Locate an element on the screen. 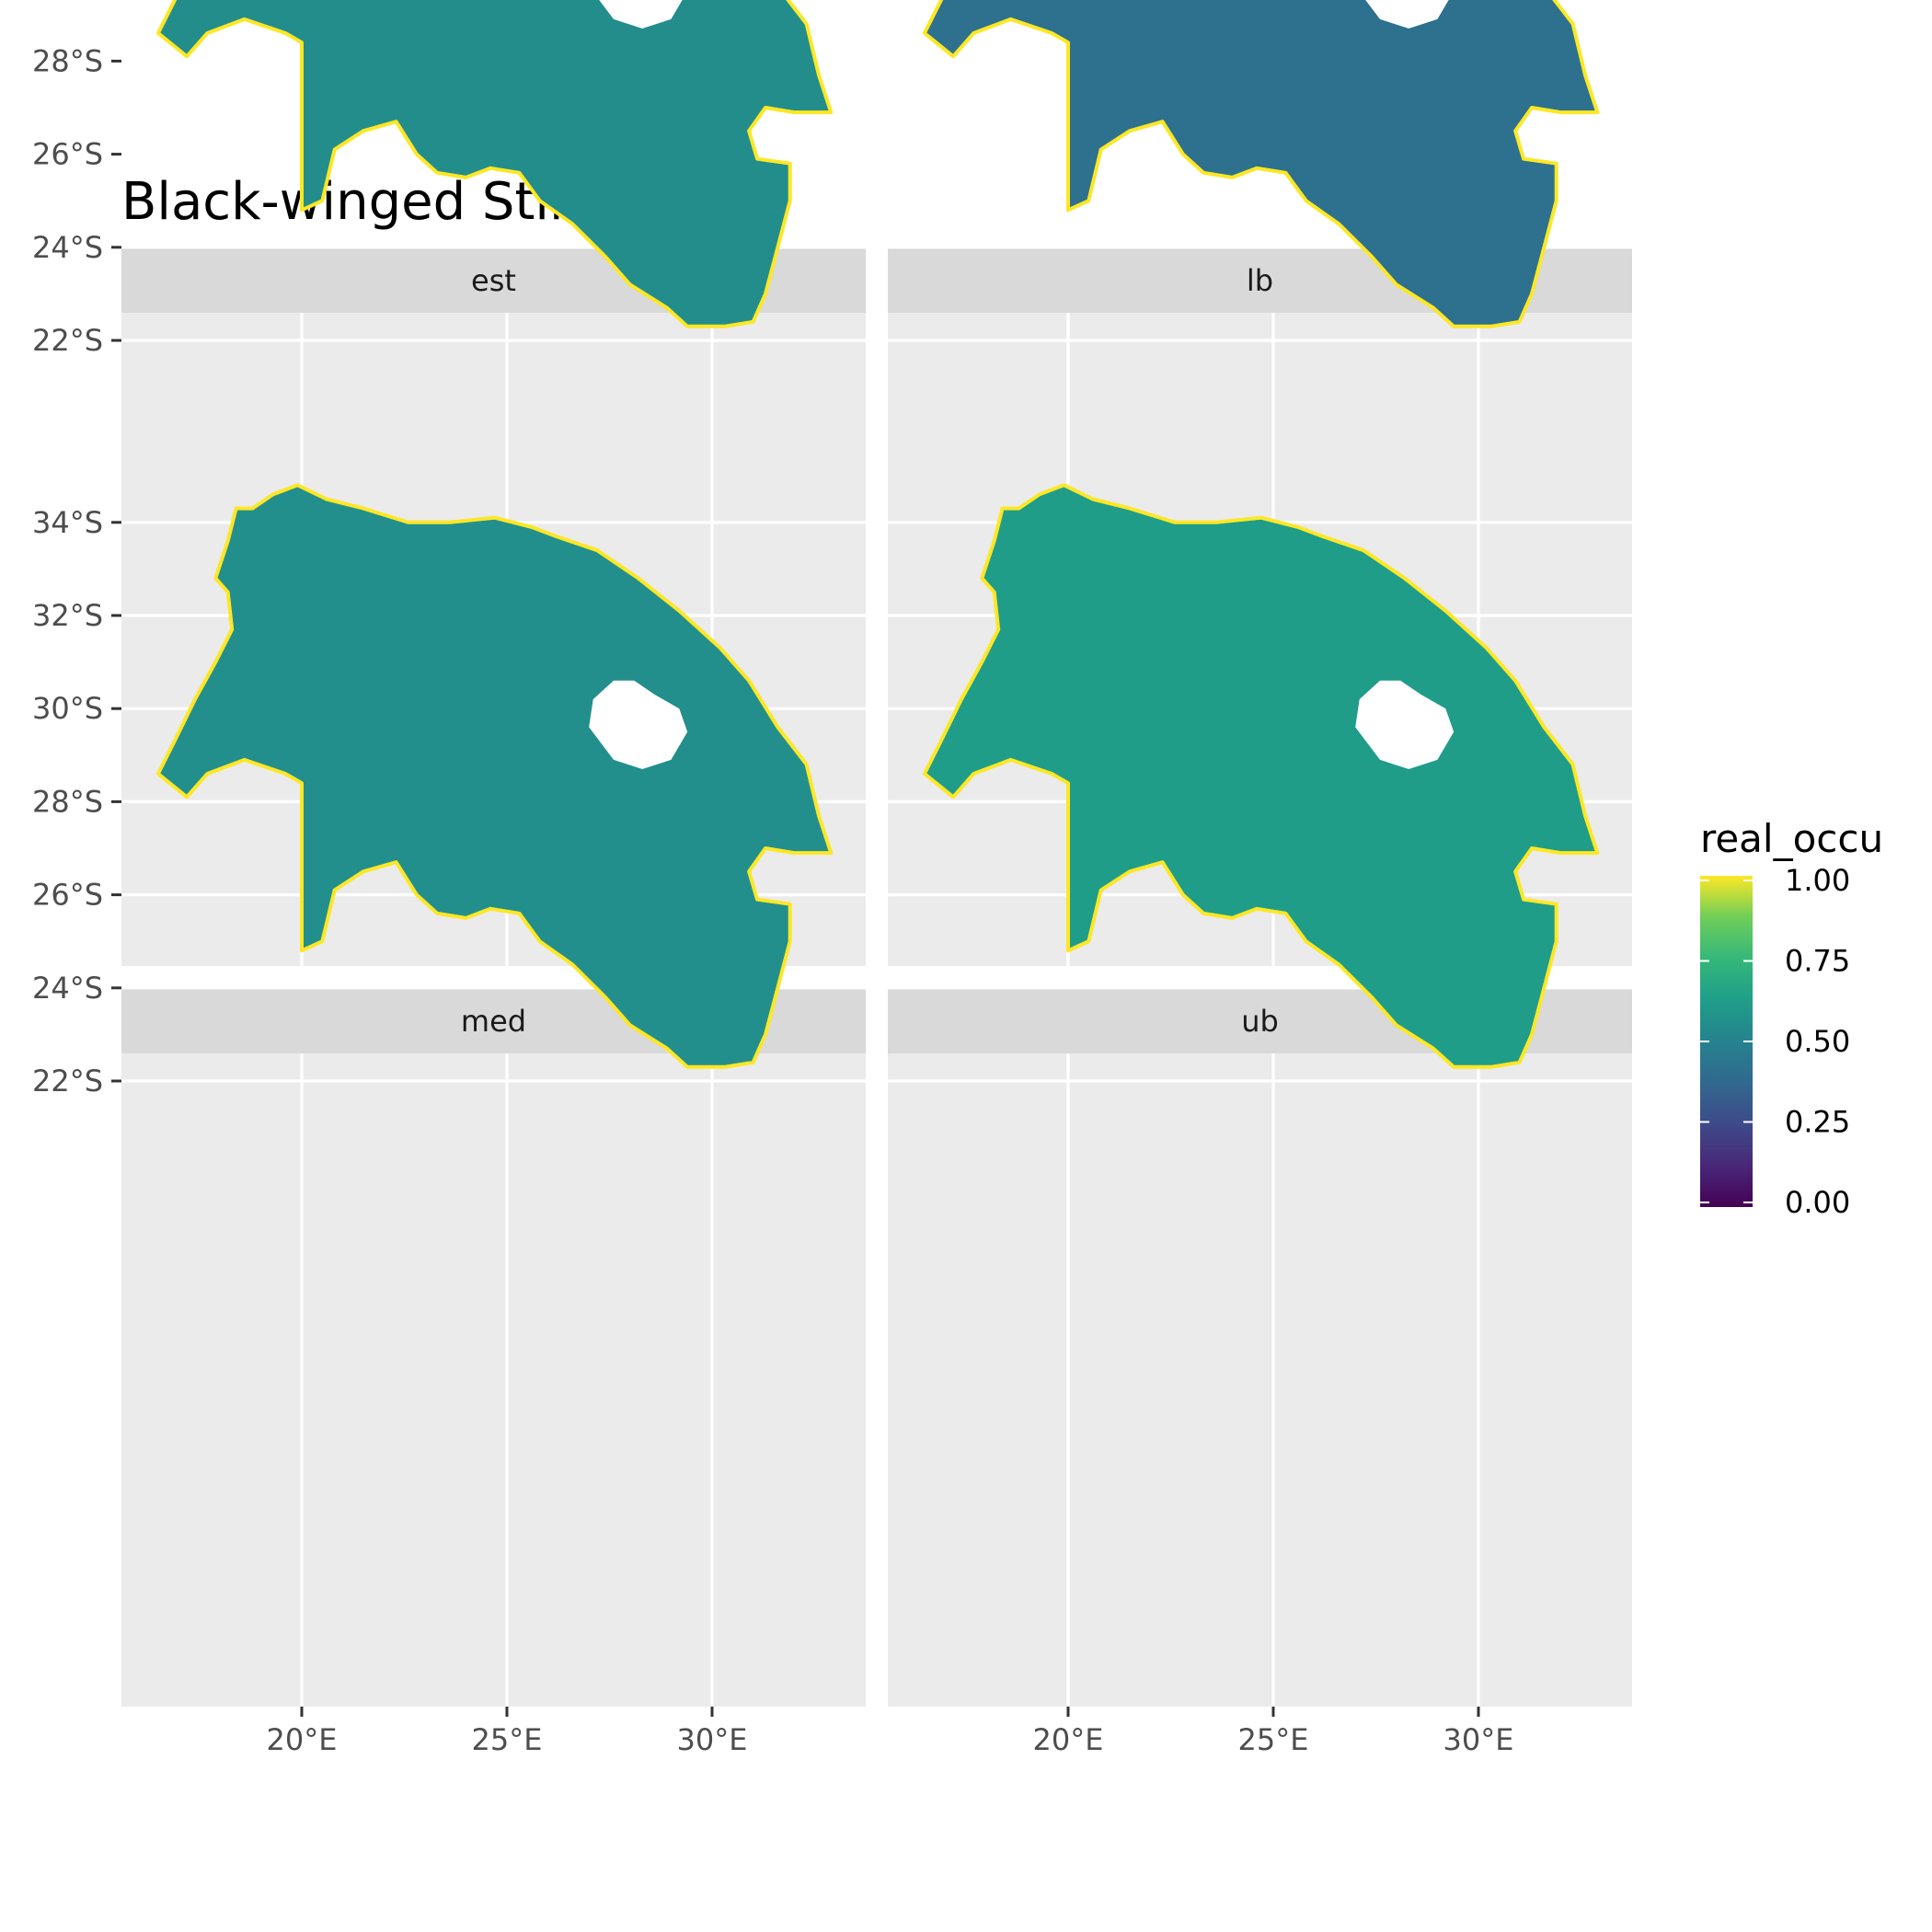  legend-title: real_occu is located at coordinates (1791, 838).